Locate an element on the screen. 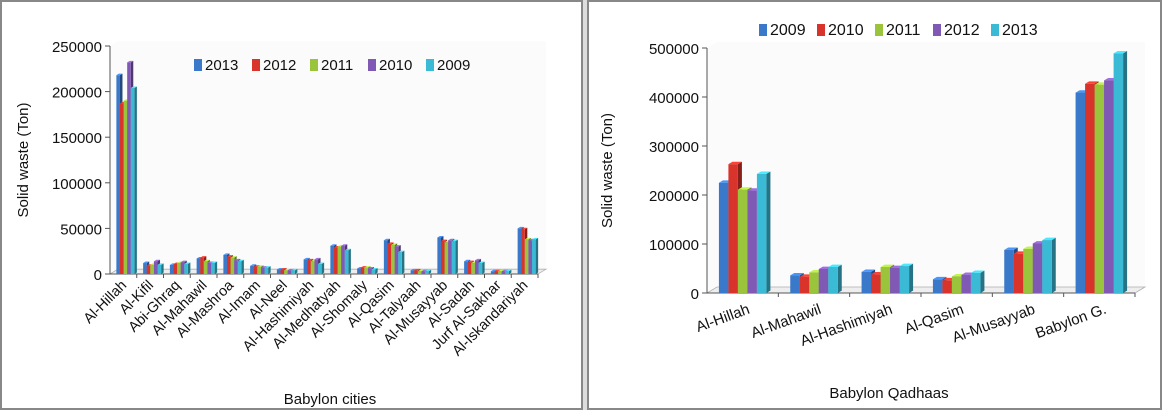 The height and width of the screenshot is (410, 1162). bar-jurf-al-sakhar-2009 is located at coordinates (507, 272).